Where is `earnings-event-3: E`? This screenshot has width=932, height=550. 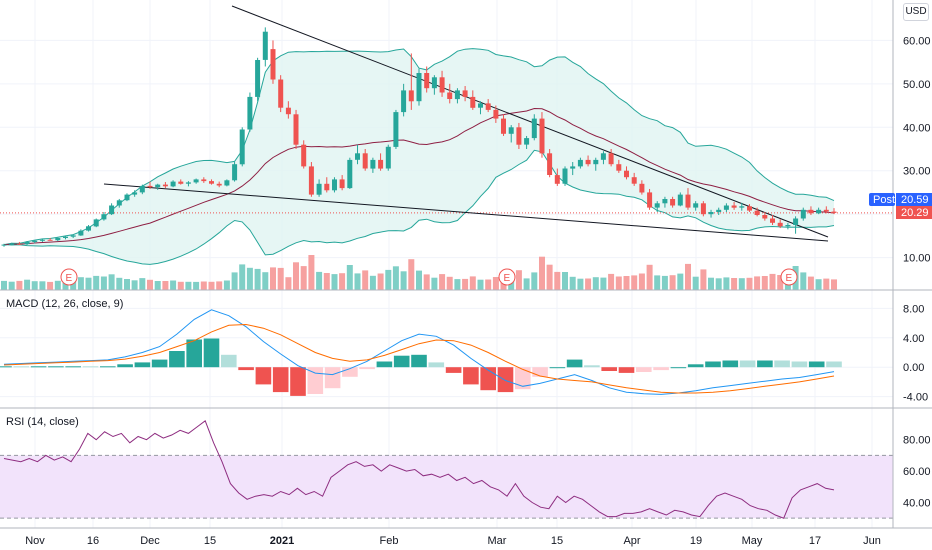
earnings-event-3: E is located at coordinates (789, 277).